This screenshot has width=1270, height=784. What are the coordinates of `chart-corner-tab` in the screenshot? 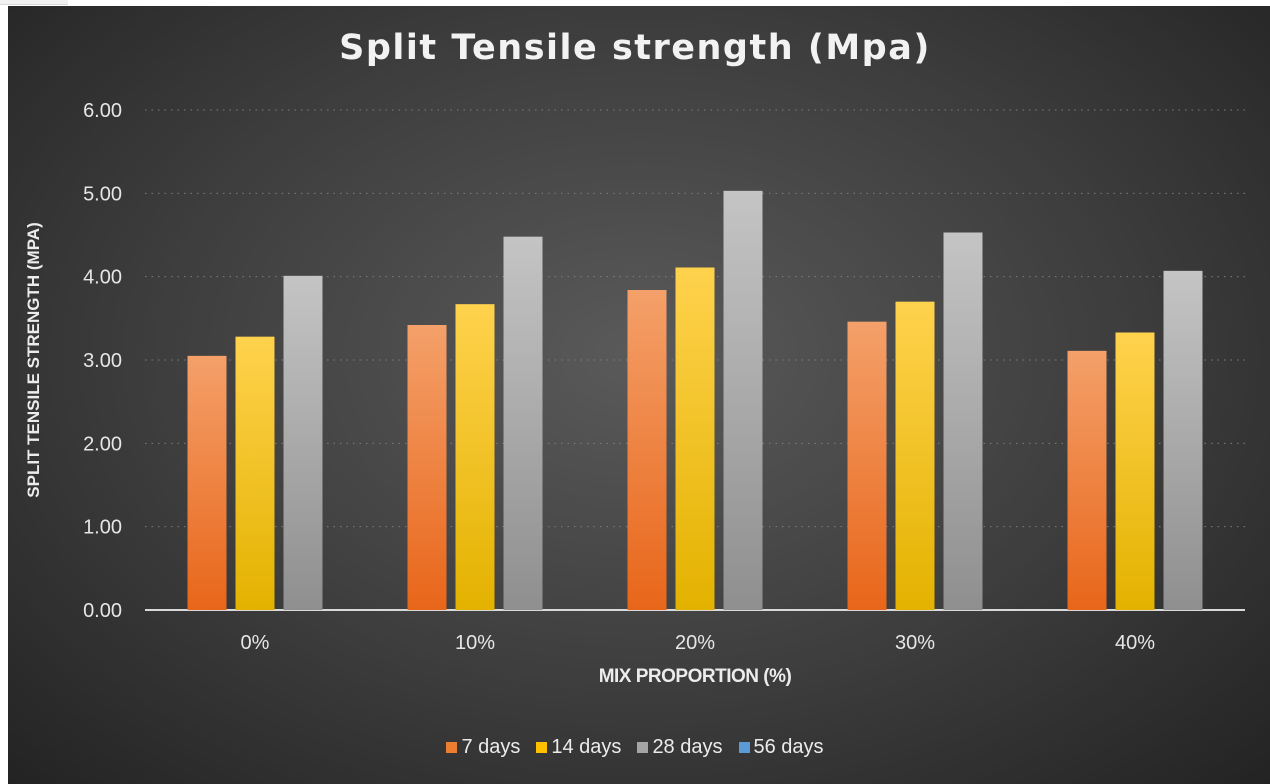 It's located at (34, 2).